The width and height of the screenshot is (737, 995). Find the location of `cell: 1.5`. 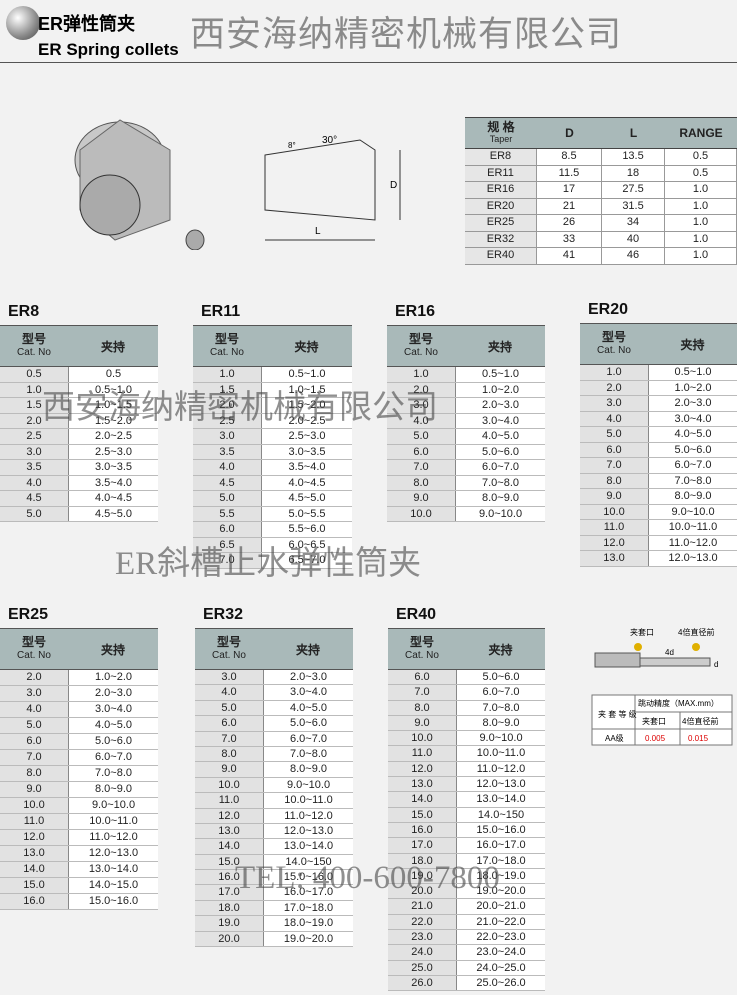

cell: 1.5 is located at coordinates (227, 389).